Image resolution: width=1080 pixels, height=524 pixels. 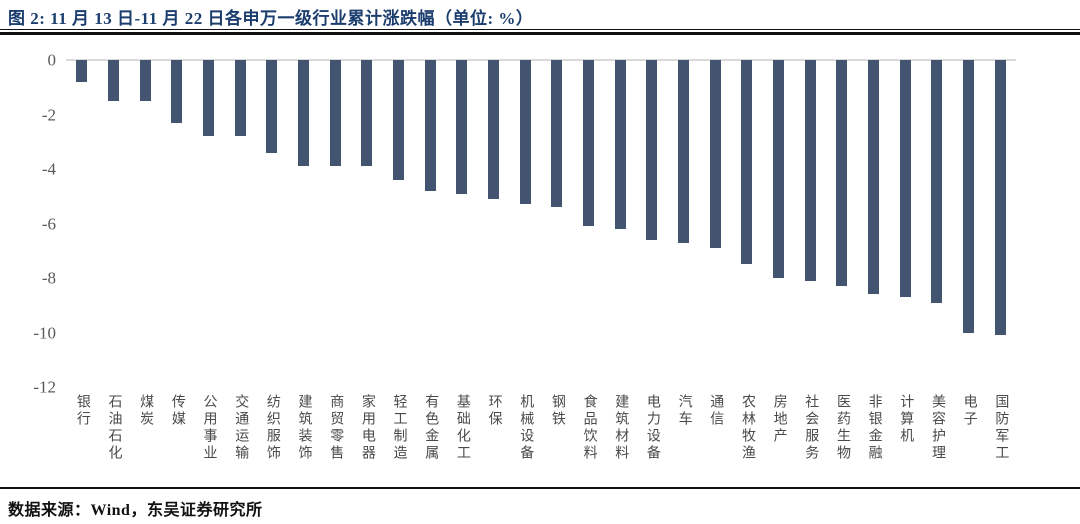 I want to click on x-axis-label: 机械设备, so click(x=526, y=428).